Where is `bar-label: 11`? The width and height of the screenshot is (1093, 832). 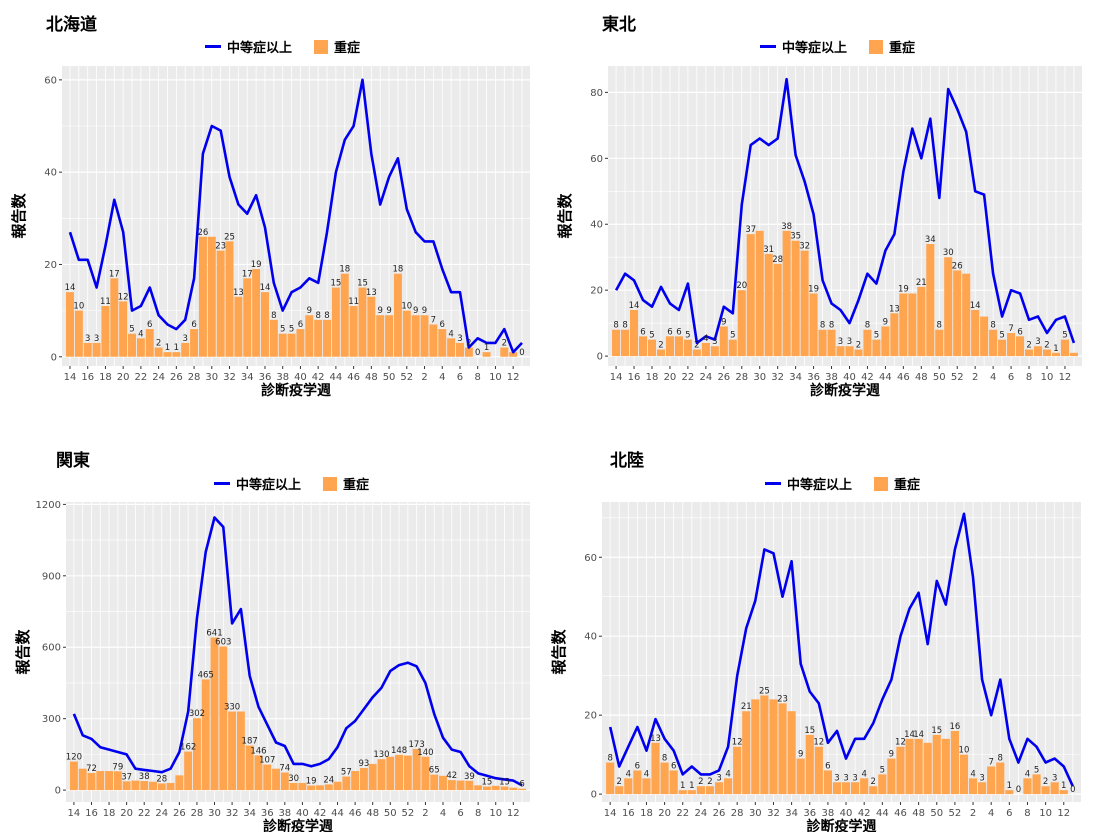
bar-label: 11 is located at coordinates (353, 302).